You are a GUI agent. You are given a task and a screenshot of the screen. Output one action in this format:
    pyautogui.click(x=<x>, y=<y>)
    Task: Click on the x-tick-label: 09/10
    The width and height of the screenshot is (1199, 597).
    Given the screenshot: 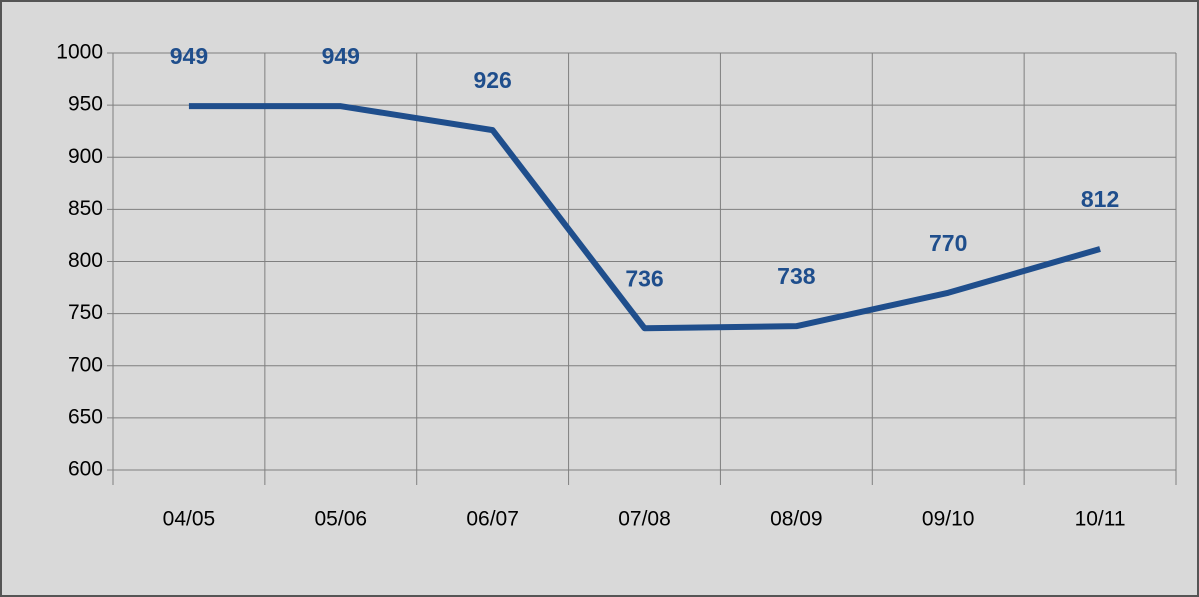 What is the action you would take?
    pyautogui.click(x=948, y=519)
    